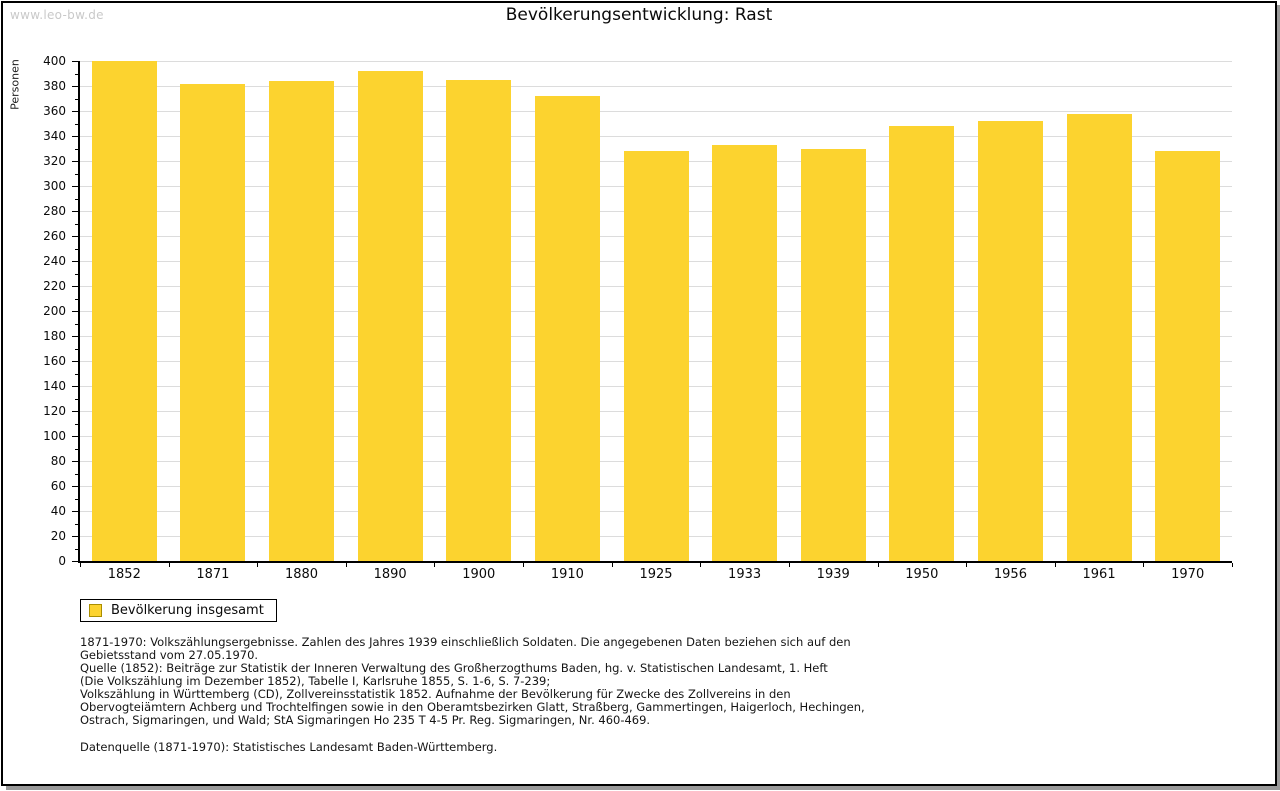  What do you see at coordinates (54, 336) in the screenshot?
I see `y-tick-label: 180` at bounding box center [54, 336].